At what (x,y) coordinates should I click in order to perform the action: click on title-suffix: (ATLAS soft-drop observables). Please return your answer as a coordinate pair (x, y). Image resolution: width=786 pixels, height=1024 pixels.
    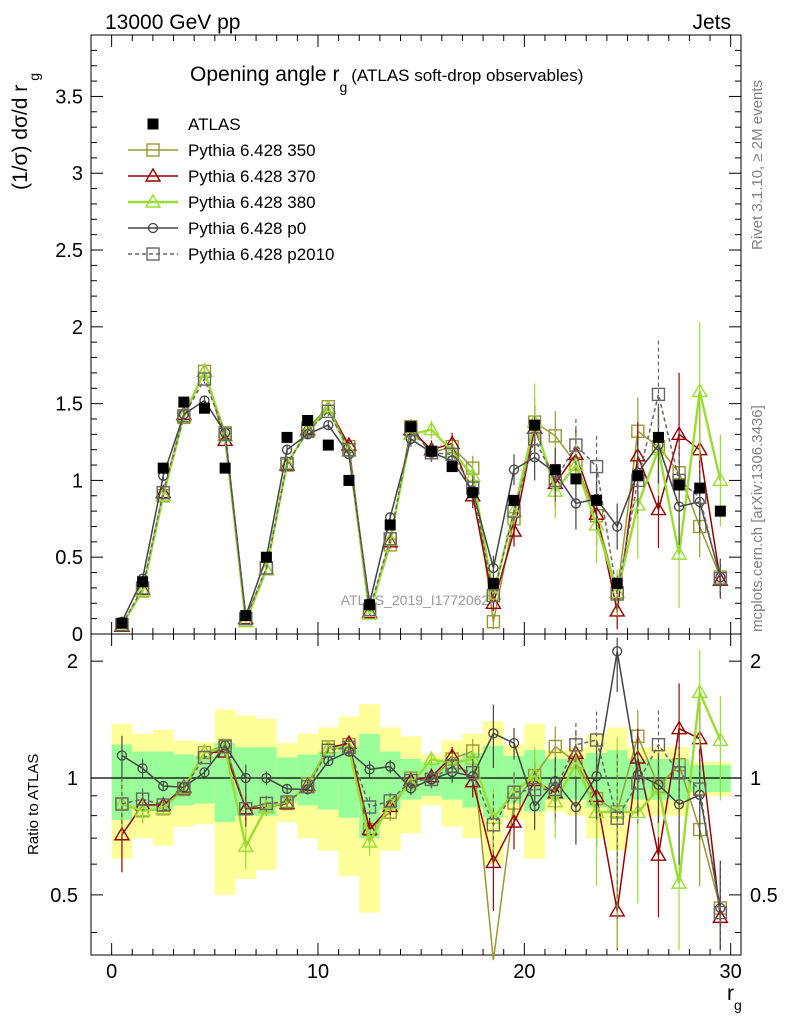
    Looking at the image, I should click on (467, 75).